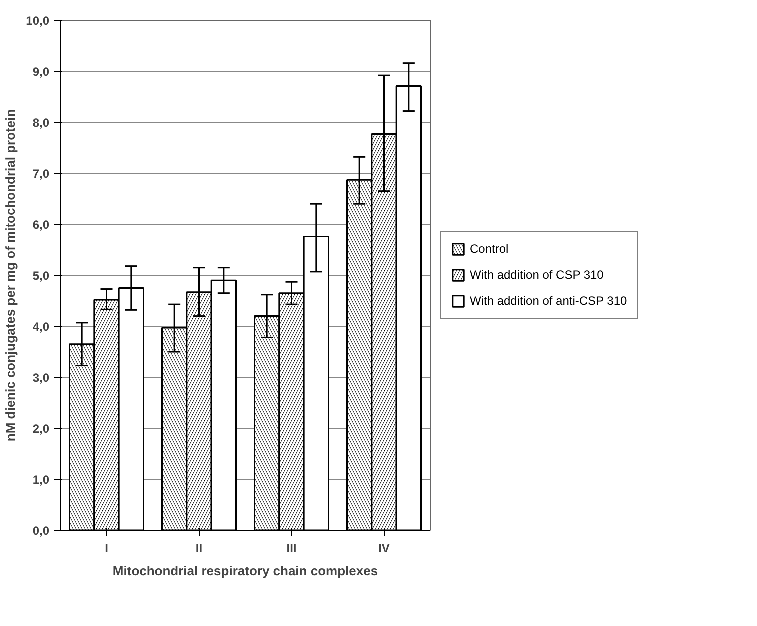 Image resolution: width=757 pixels, height=626 pixels. Describe the element at coordinates (41, 327) in the screenshot. I see `y-tick-label: 4,0` at that location.